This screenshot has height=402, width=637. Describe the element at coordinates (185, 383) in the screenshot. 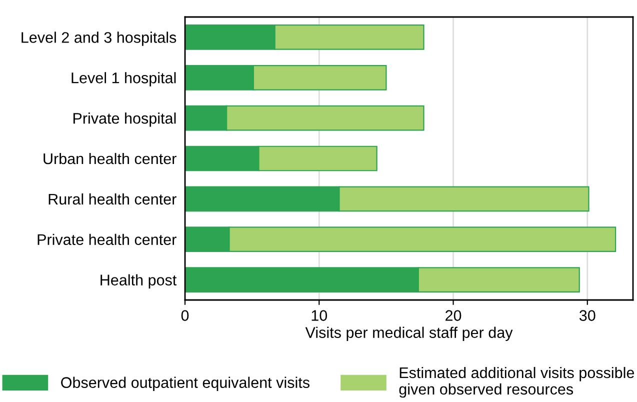

I see `legend-label: Observed outpatient equivalent visits` at that location.